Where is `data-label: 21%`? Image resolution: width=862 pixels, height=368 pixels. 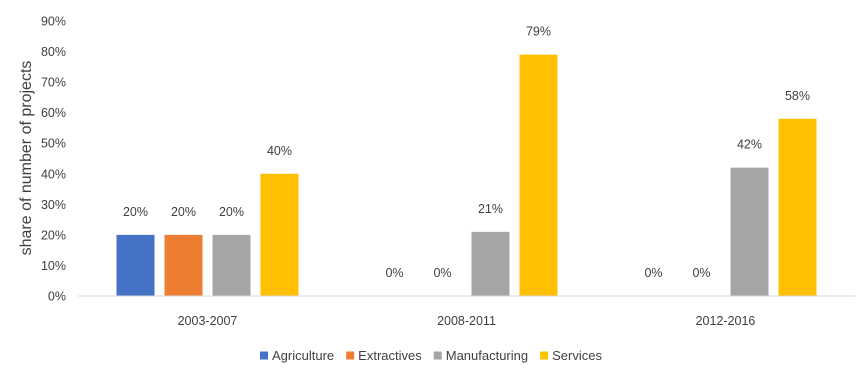 data-label: 21% is located at coordinates (490, 209).